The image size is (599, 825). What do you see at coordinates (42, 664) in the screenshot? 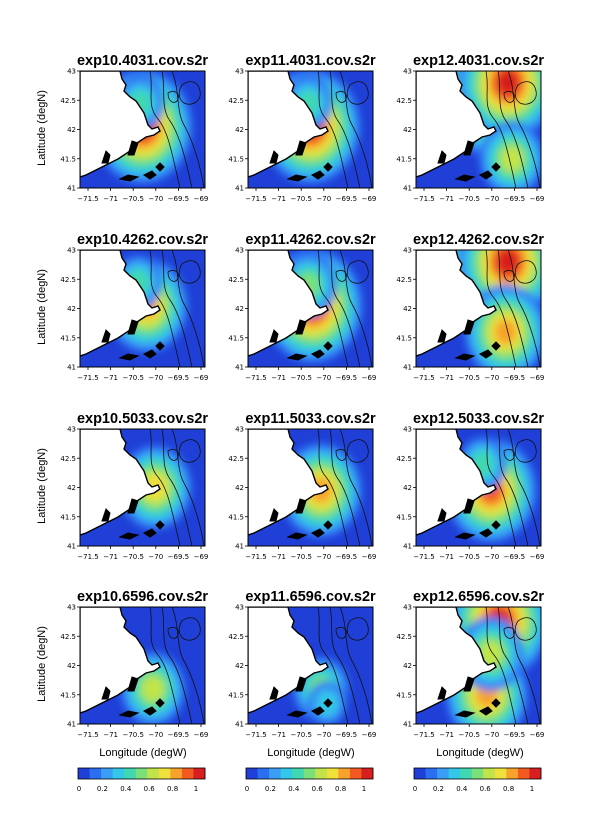
I see `y-axis-label-row-4: Latitude (degN)` at bounding box center [42, 664].